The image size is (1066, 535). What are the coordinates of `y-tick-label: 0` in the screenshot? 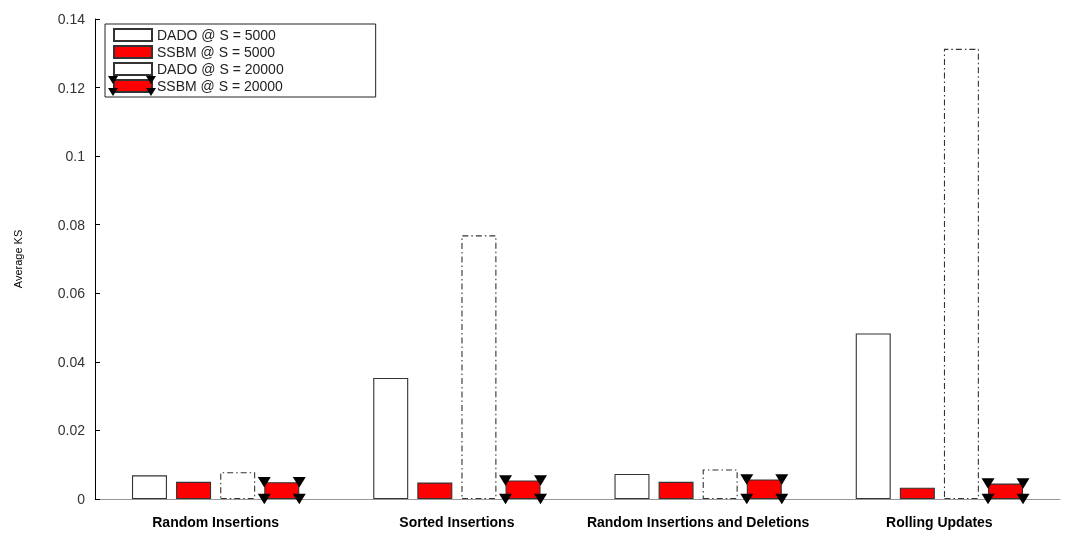 It's located at (81, 499).